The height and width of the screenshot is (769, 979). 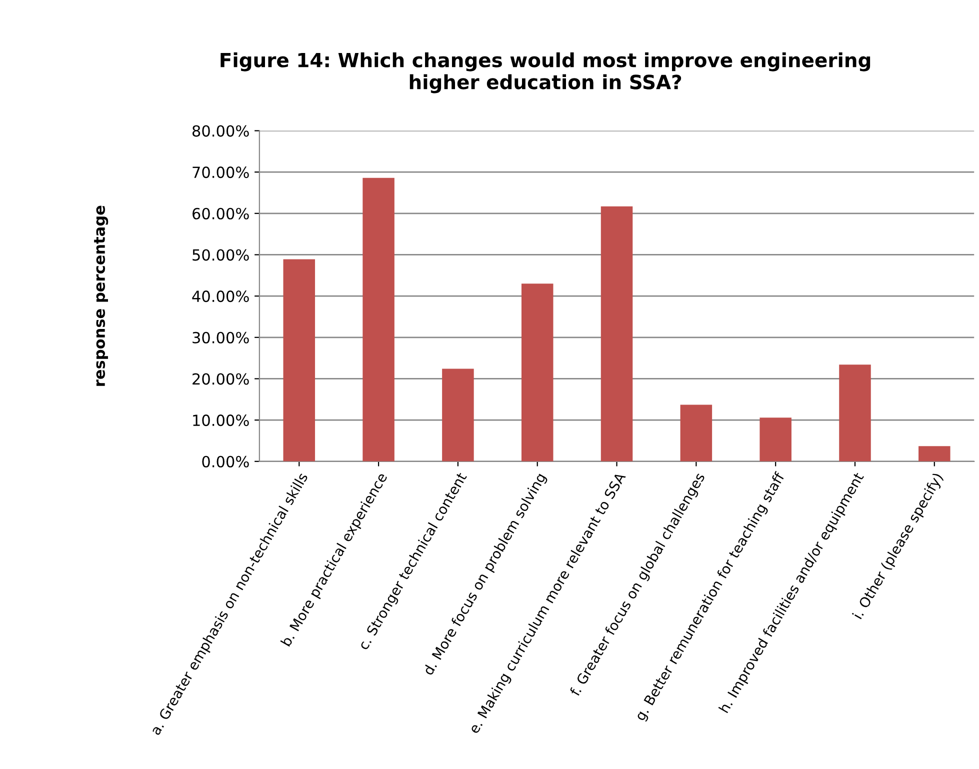 I want to click on y-axis-title: response percentage, so click(x=101, y=296).